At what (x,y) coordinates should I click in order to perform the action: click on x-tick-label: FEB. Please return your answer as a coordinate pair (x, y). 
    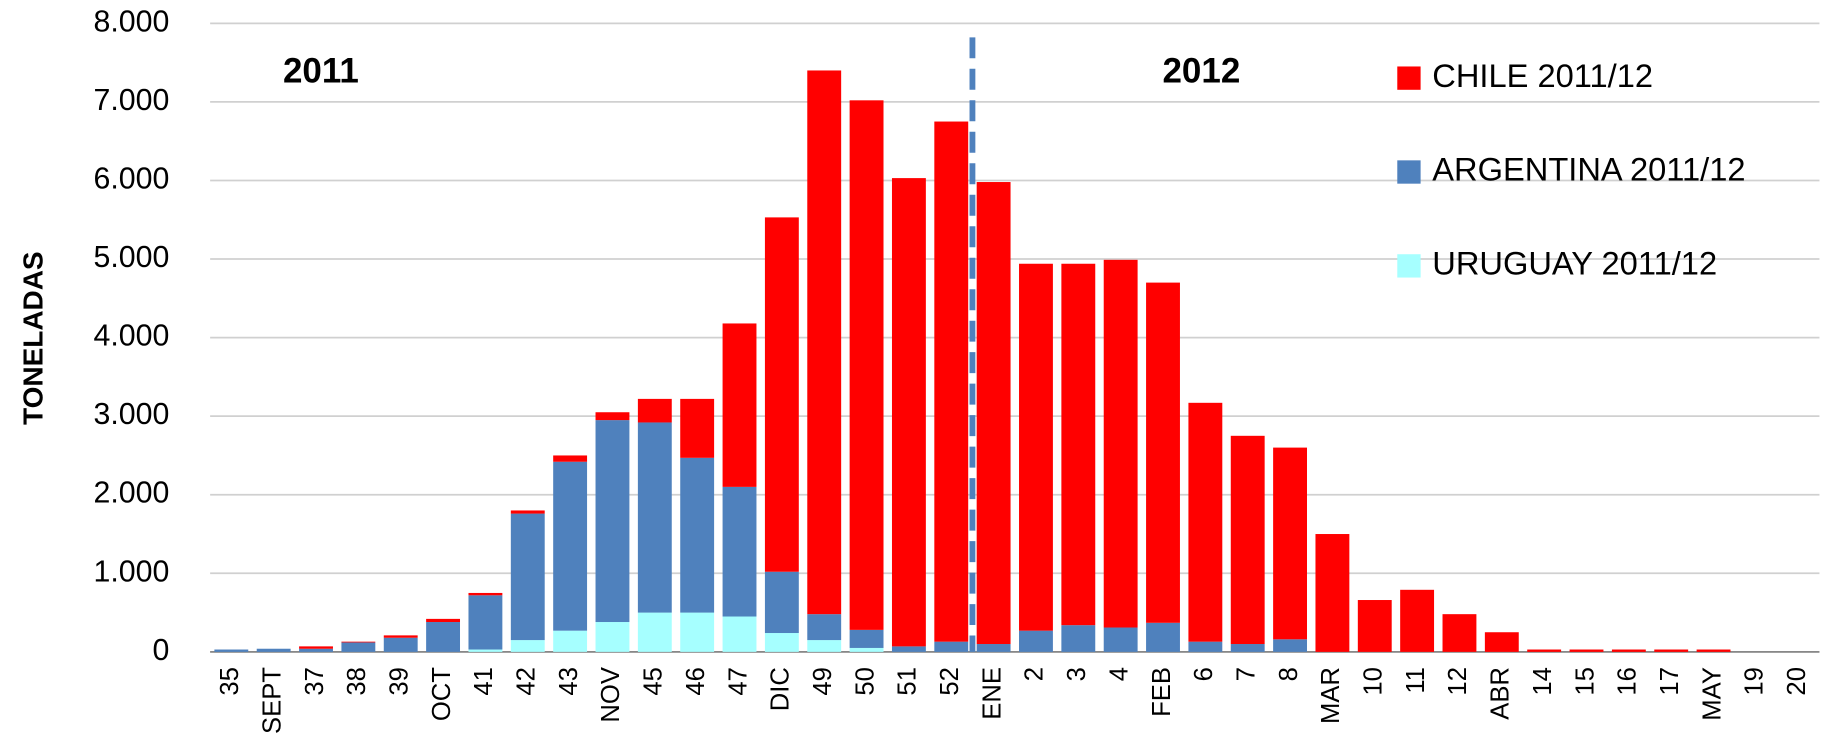
    Looking at the image, I should click on (1162, 692).